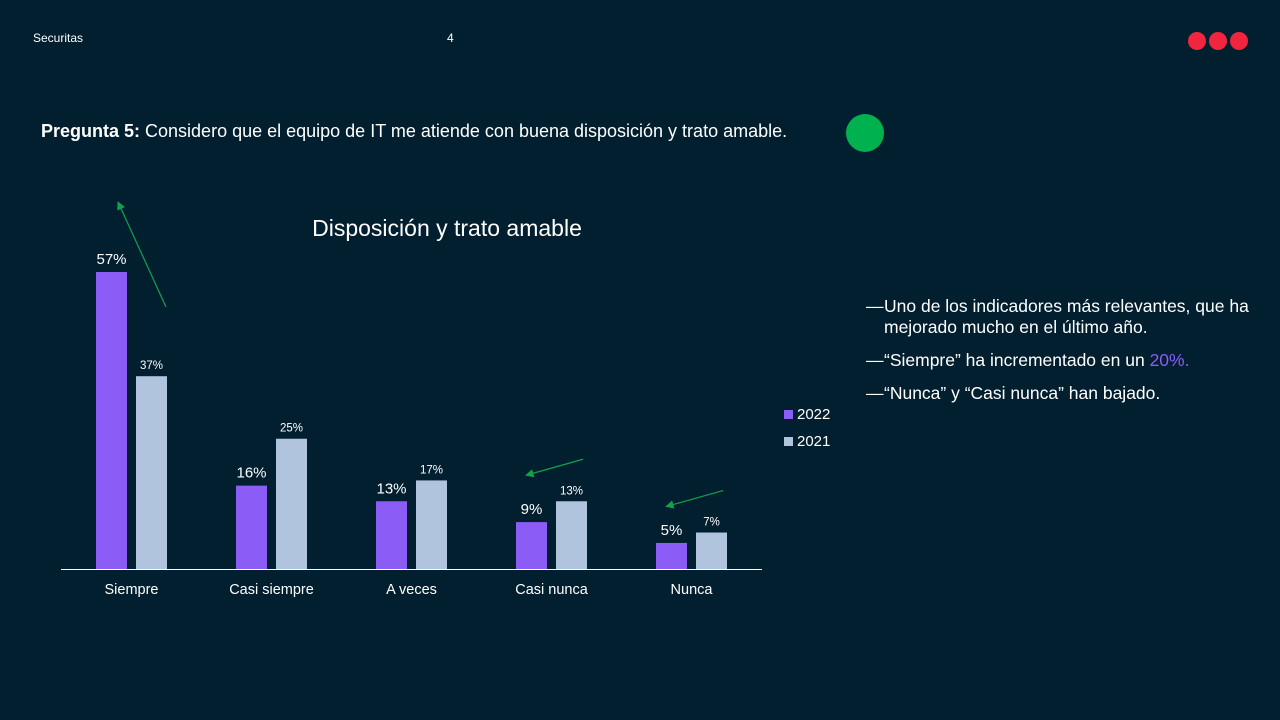 Image resolution: width=1280 pixels, height=720 pixels. What do you see at coordinates (431, 524) in the screenshot?
I see `bar-2021-a-veces` at bounding box center [431, 524].